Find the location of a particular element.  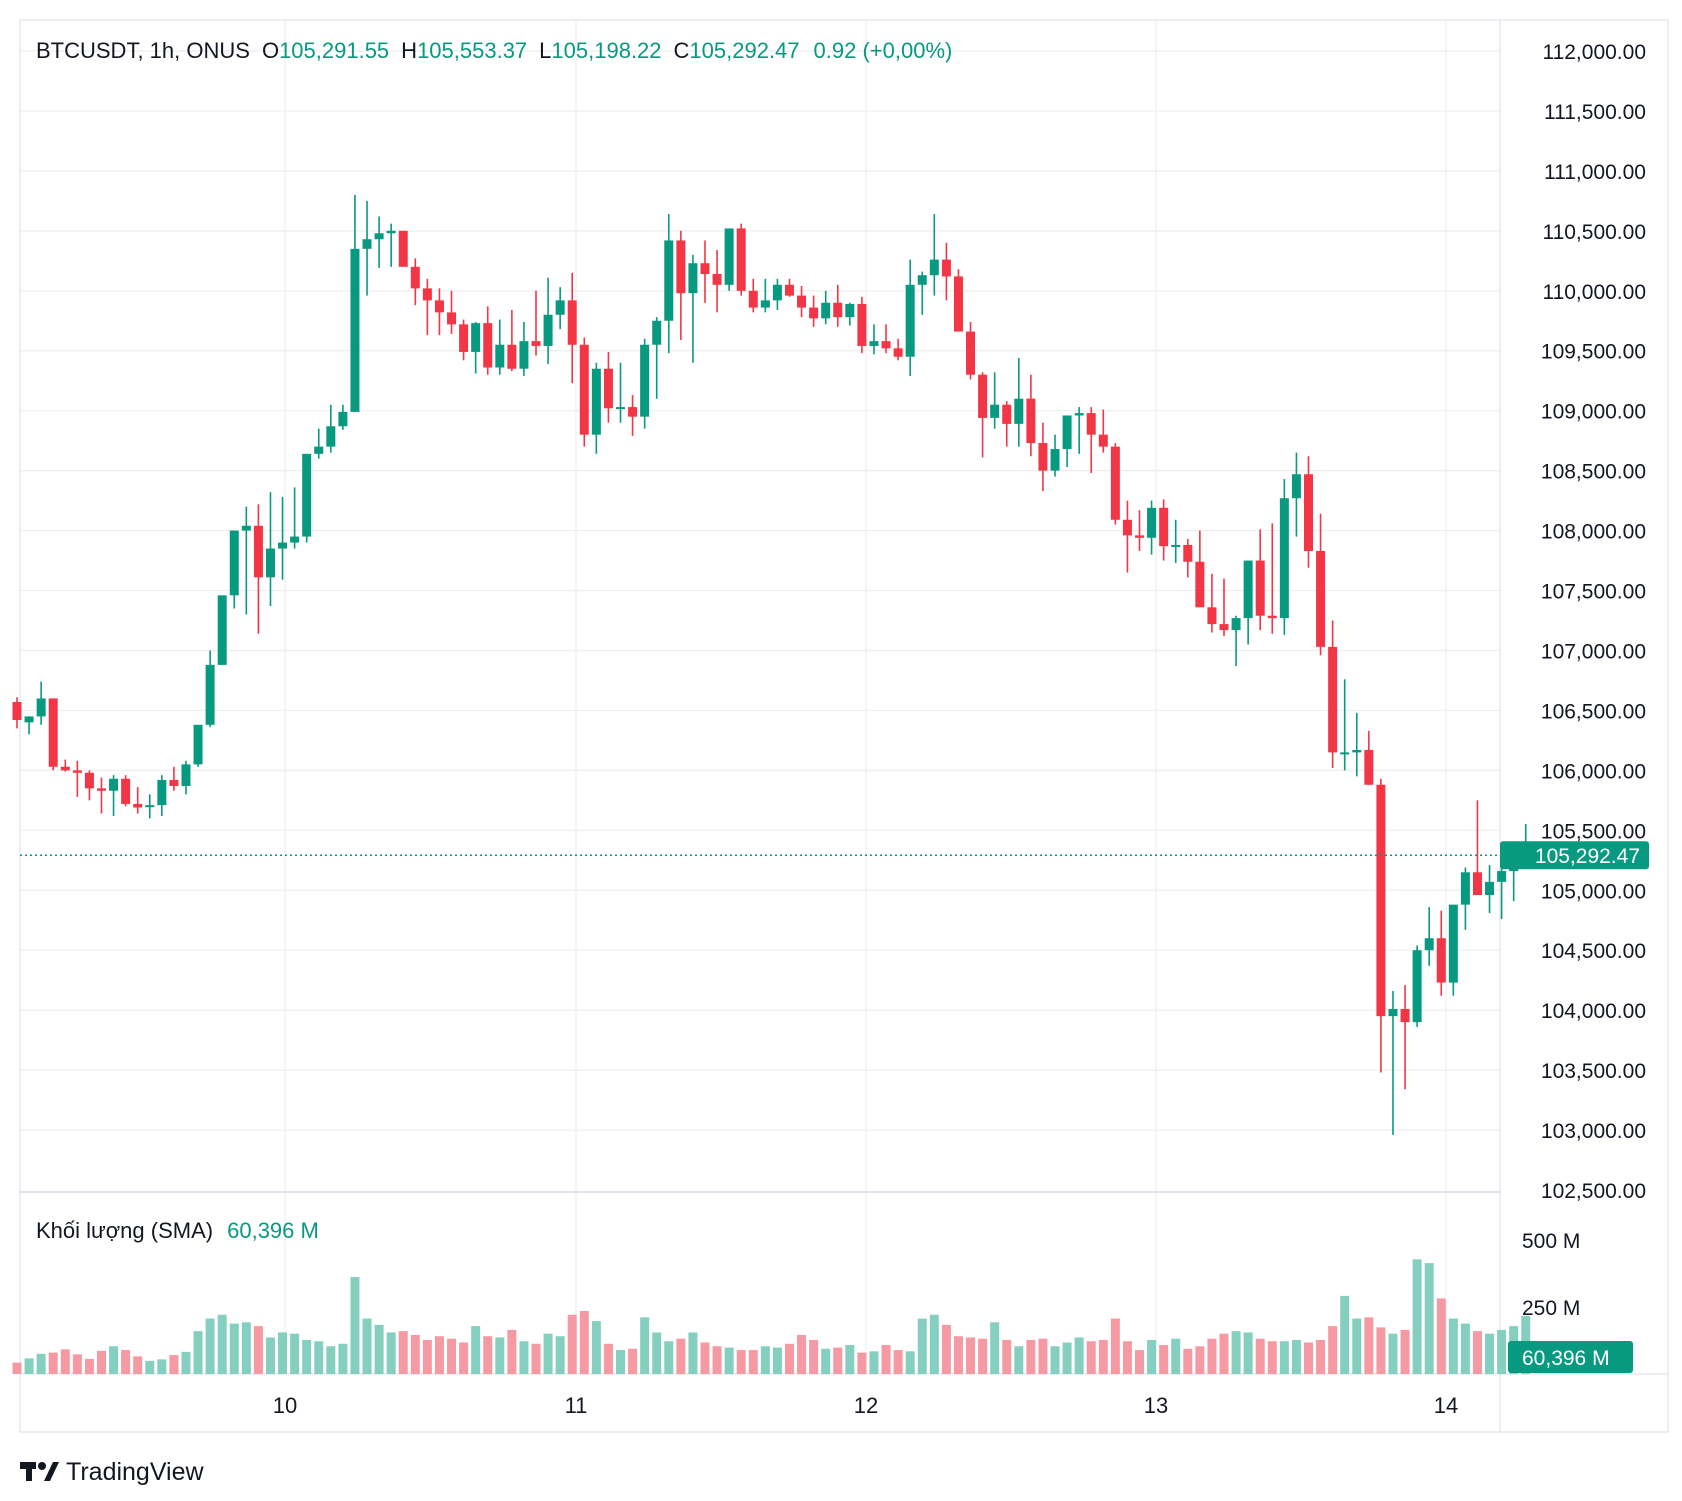

tradingview-wordmark: TradingView is located at coordinates (135, 1472).